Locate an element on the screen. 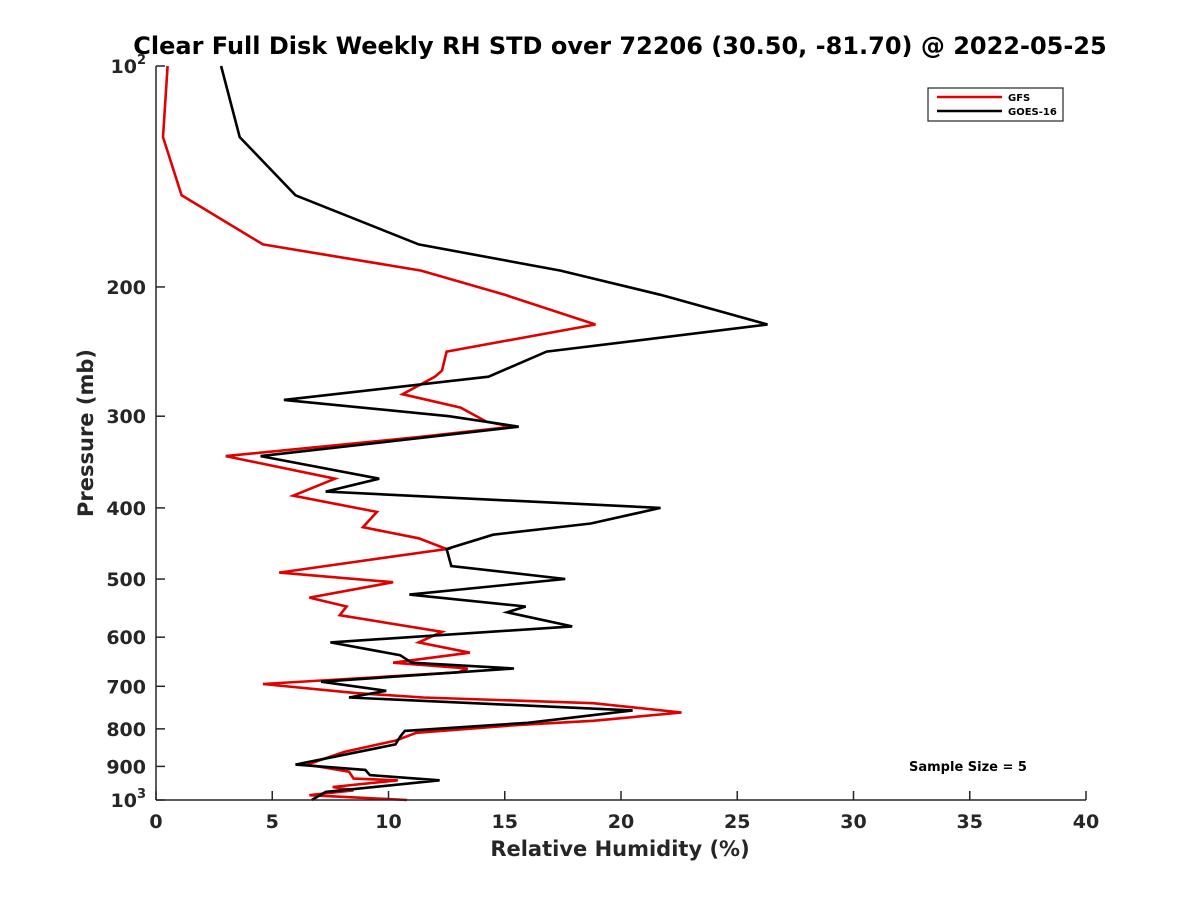  y-tick-label: 600 is located at coordinates (126, 638).